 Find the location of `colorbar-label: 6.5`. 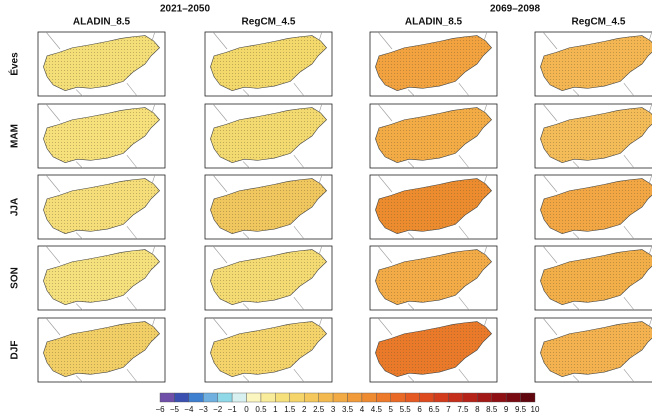

colorbar-label: 6.5 is located at coordinates (434, 409).